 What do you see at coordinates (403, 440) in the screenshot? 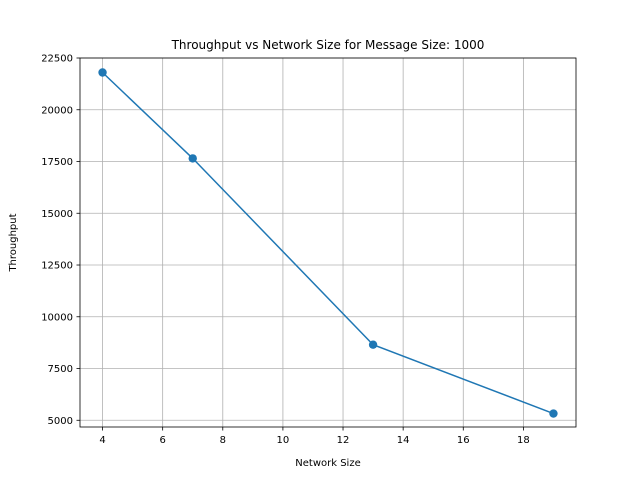
I see `x-tick-label: 14` at bounding box center [403, 440].